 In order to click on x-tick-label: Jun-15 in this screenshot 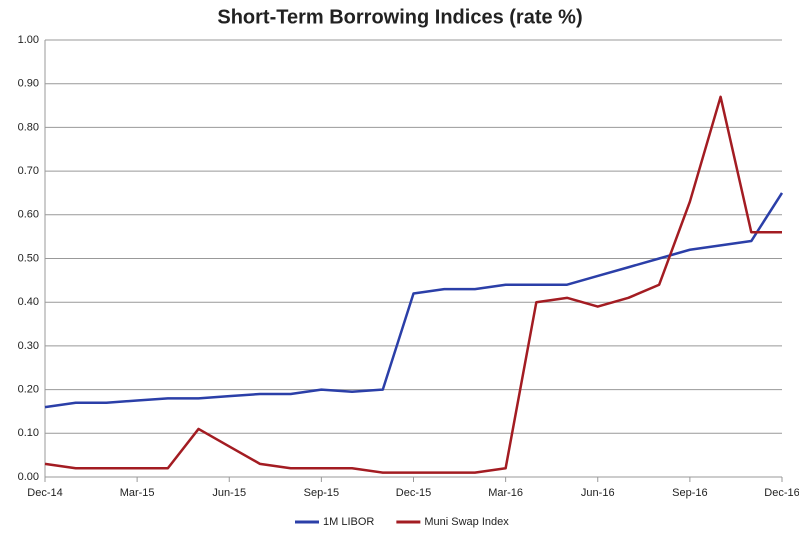, I will do `click(229, 493)`.